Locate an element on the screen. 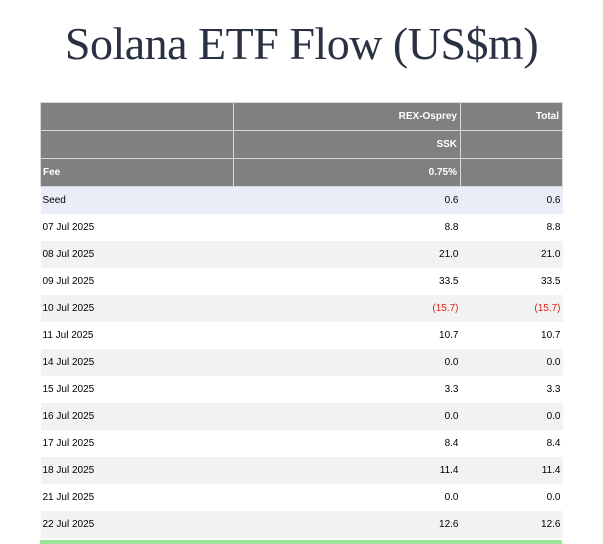 The image size is (603, 544). total-flow-cell: 33.5 is located at coordinates (511, 281).